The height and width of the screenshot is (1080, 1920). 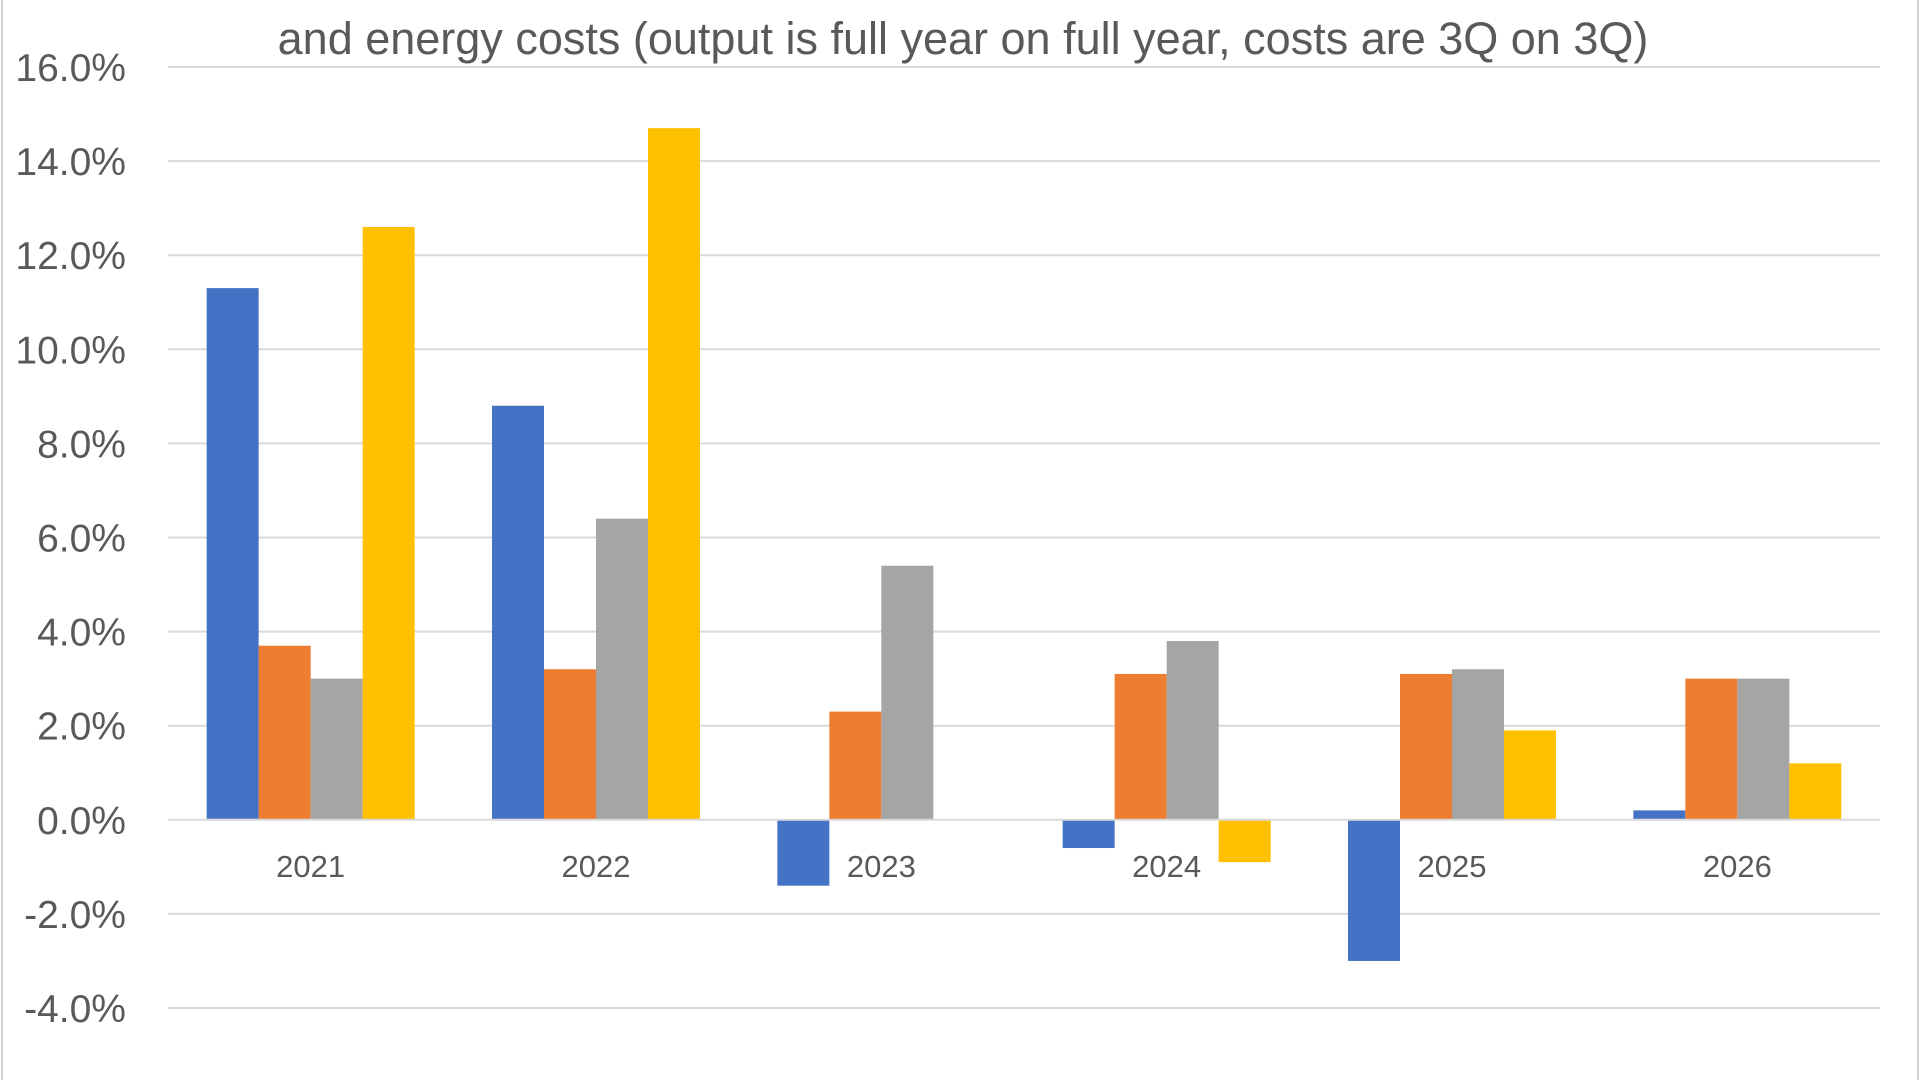 What do you see at coordinates (1024, 866) in the screenshot?
I see `x-axis-tick-labels: 2021 2022 2023 2024 2025 2026` at bounding box center [1024, 866].